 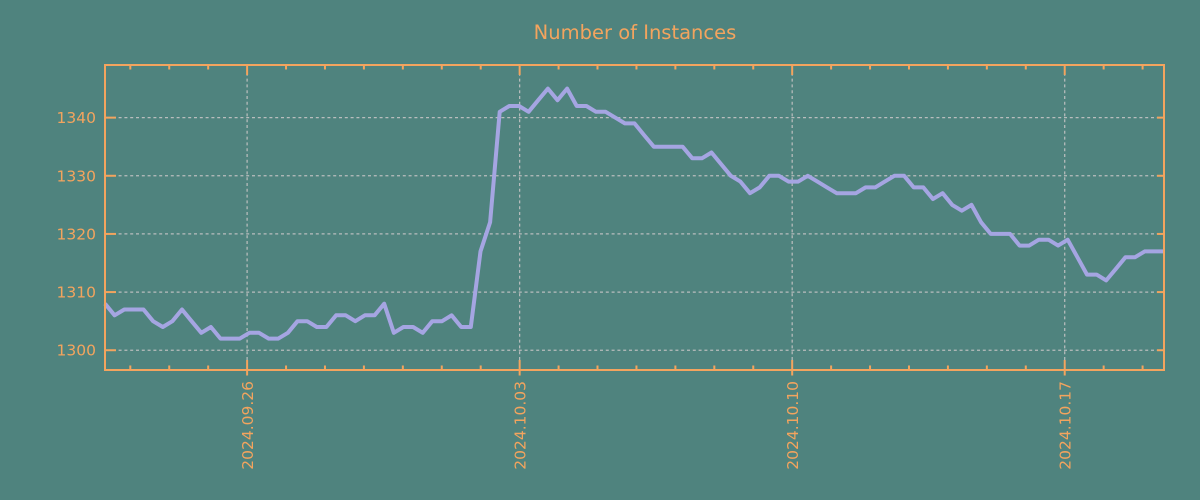 What do you see at coordinates (76, 176) in the screenshot?
I see `y-tick-label: 1330` at bounding box center [76, 176].